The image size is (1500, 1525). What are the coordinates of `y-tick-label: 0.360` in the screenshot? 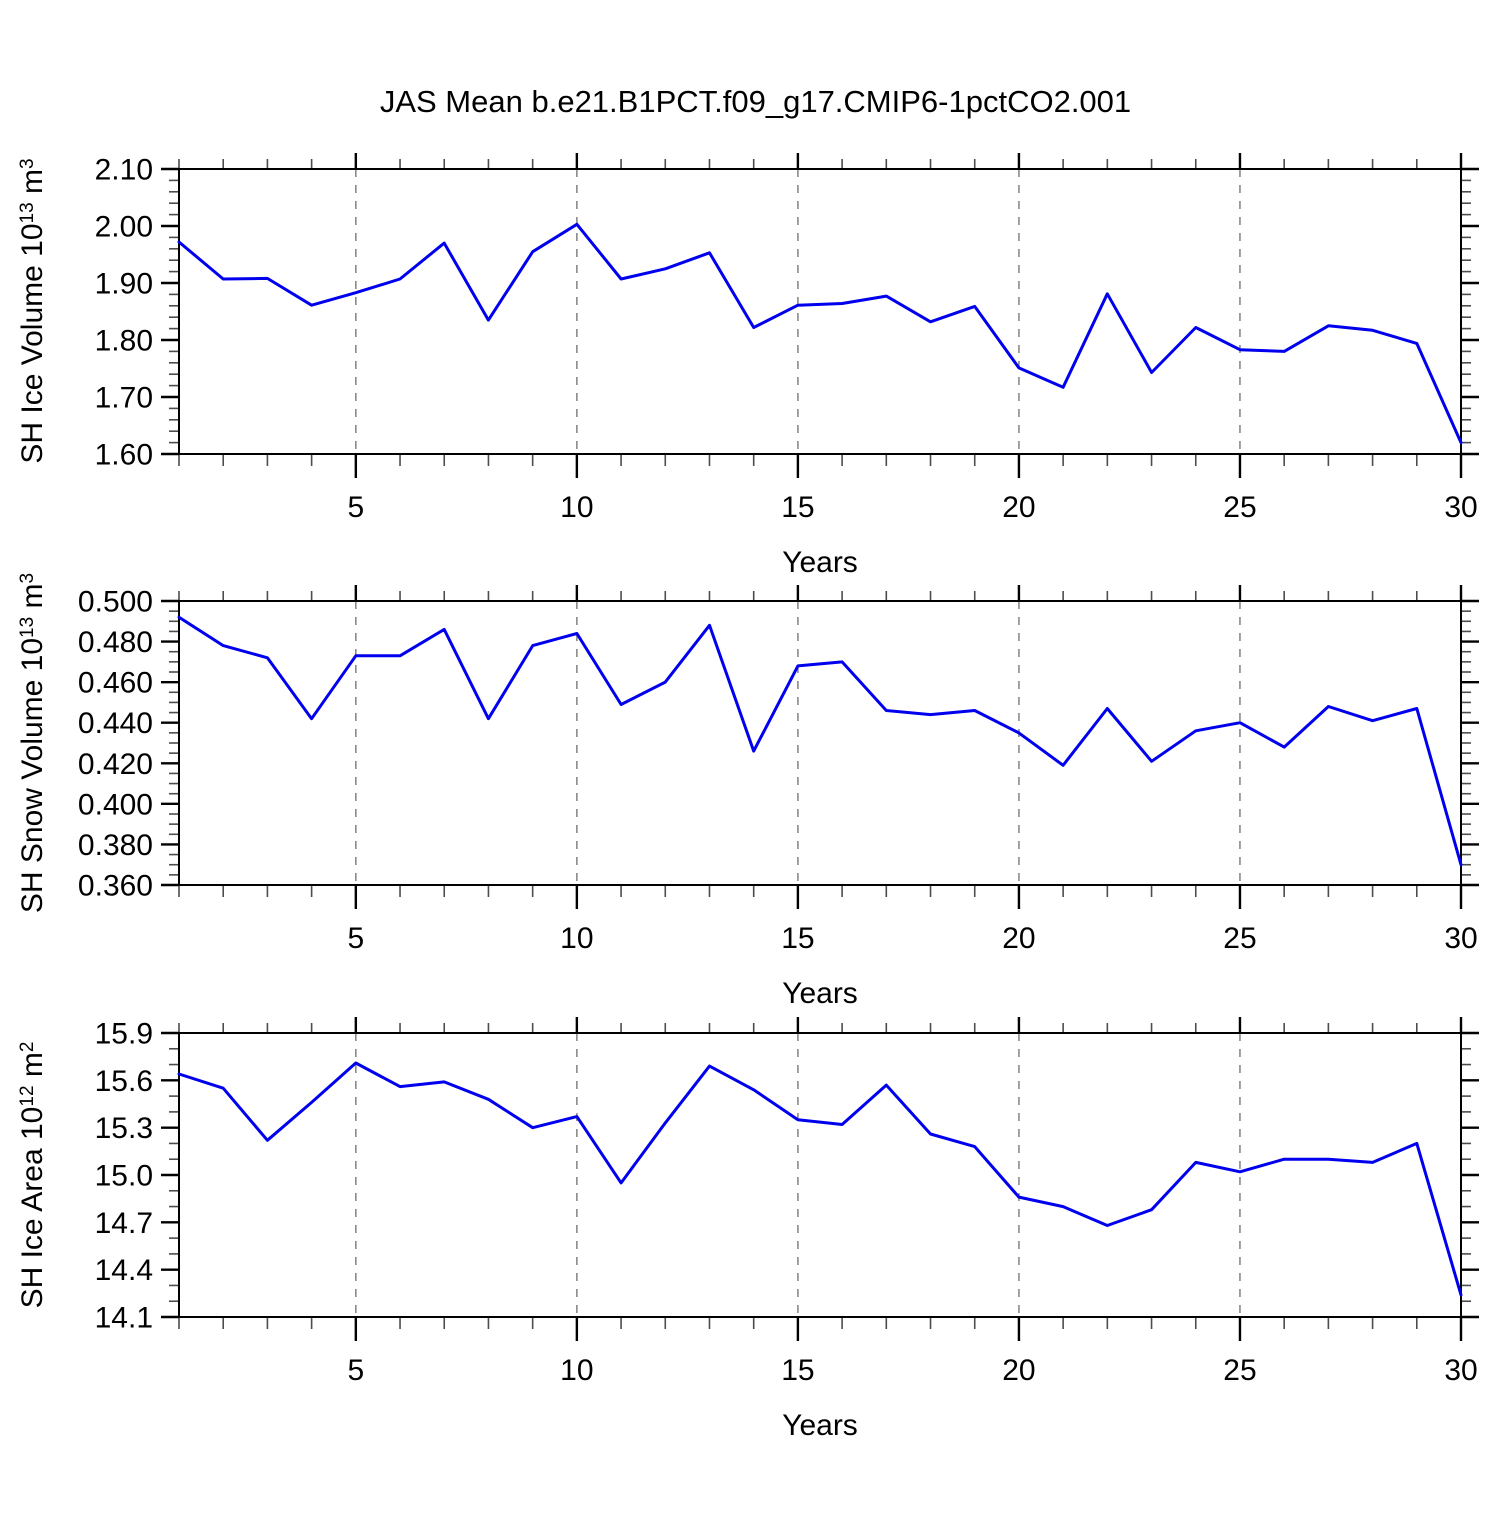 It's located at (115, 886).